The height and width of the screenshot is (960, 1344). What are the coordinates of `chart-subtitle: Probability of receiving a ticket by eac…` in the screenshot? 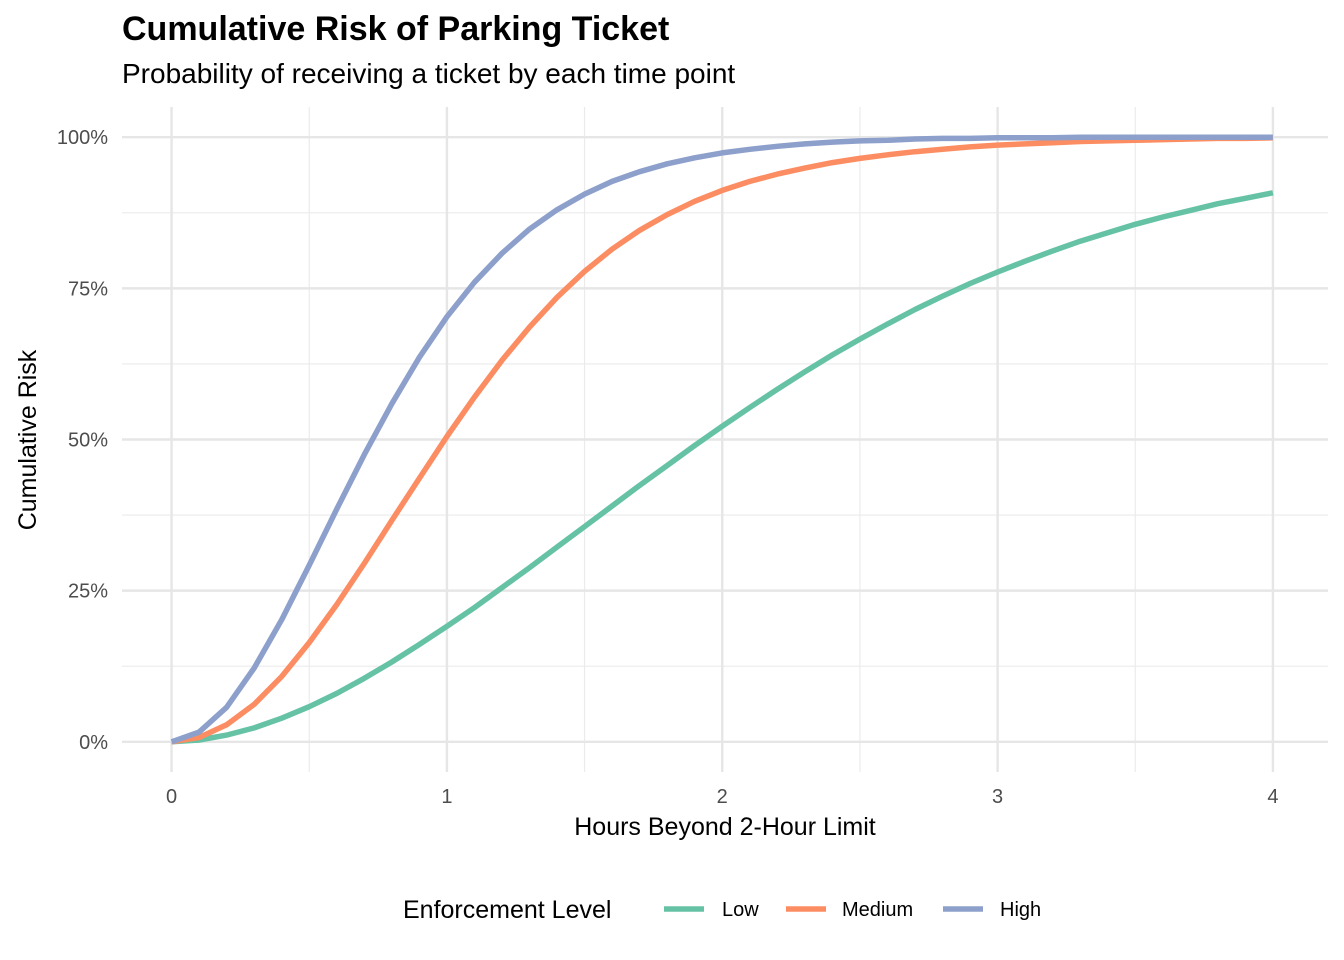 It's located at (429, 73).